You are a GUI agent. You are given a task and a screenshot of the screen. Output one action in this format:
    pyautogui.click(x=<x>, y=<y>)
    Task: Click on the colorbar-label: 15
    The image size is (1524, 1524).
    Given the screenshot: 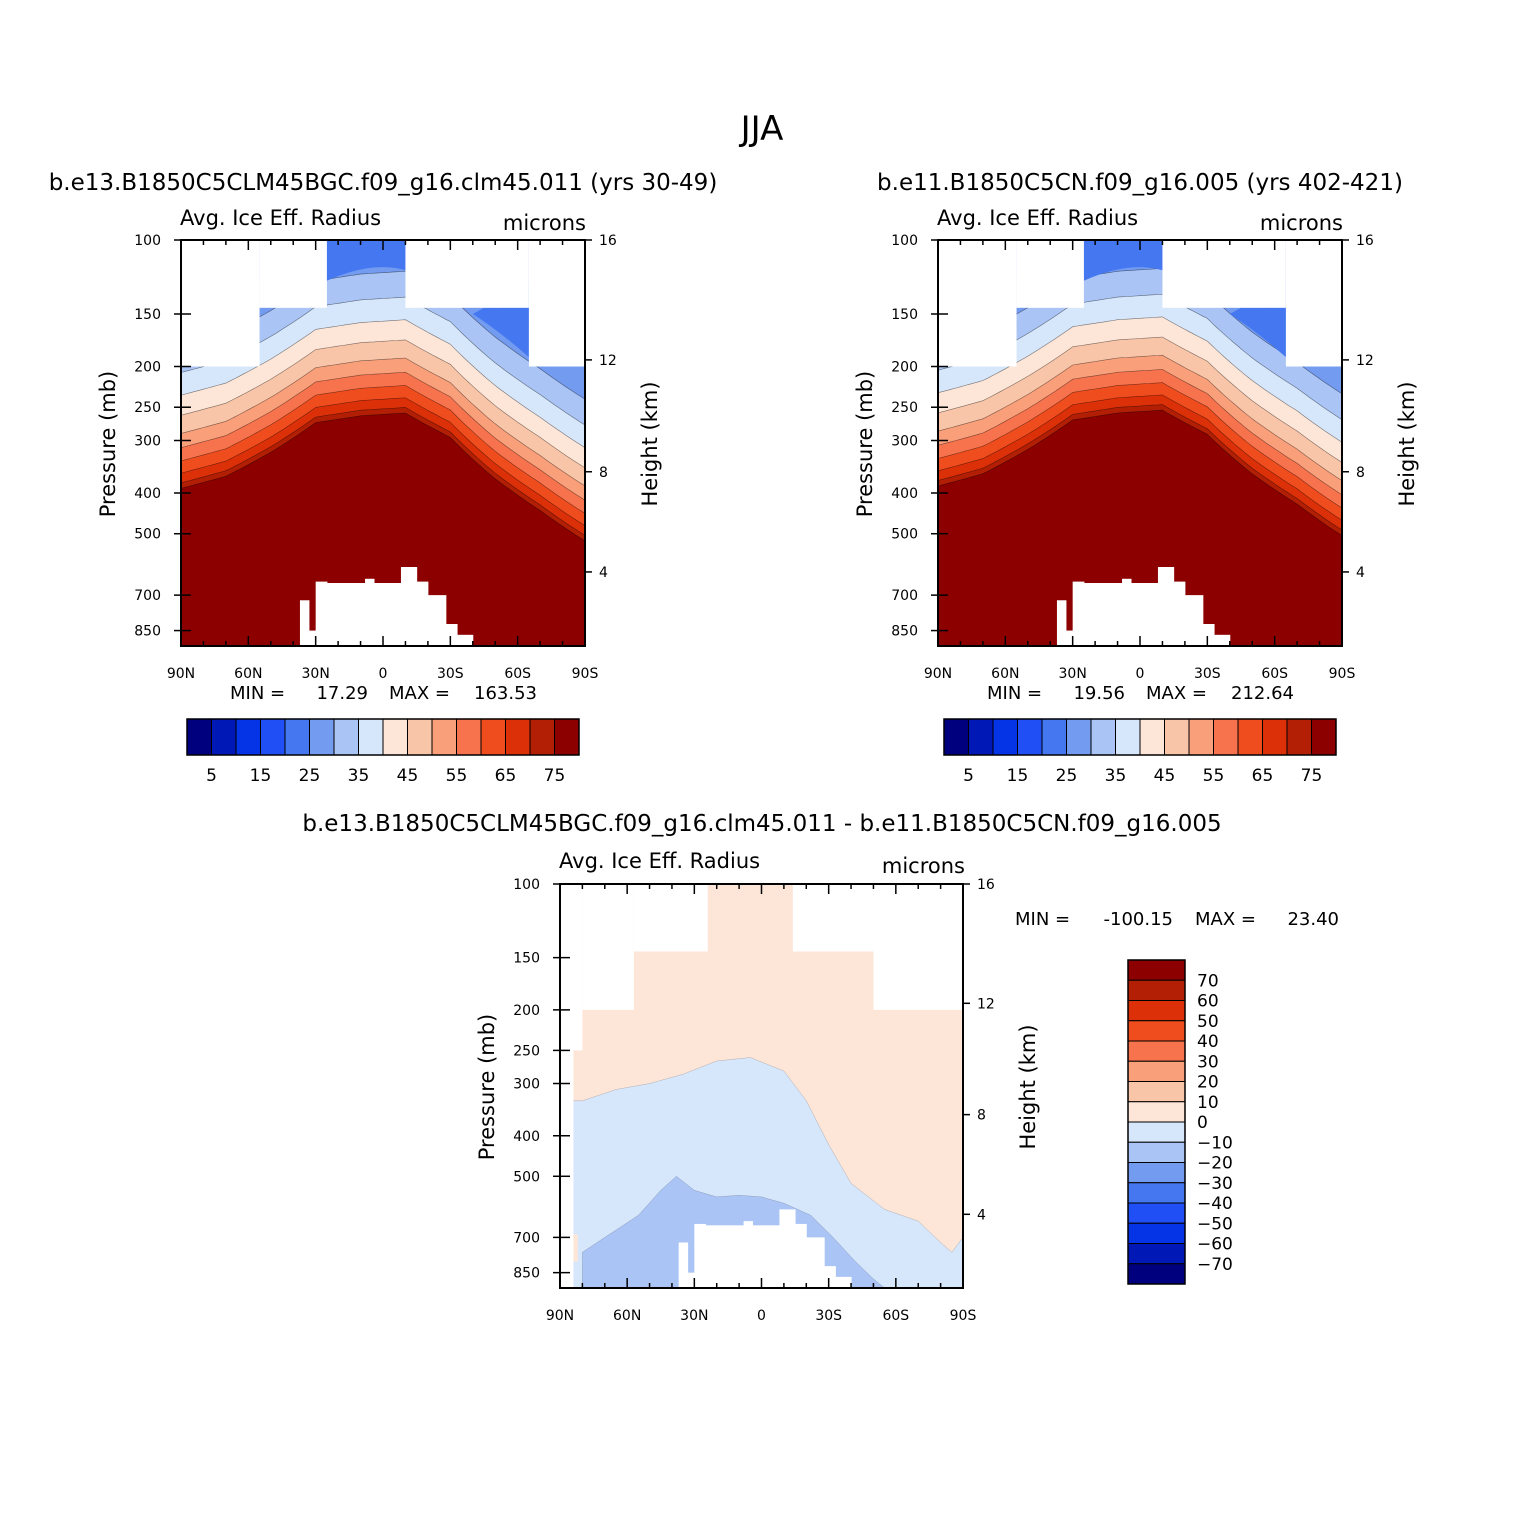 What is the action you would take?
    pyautogui.click(x=1018, y=776)
    